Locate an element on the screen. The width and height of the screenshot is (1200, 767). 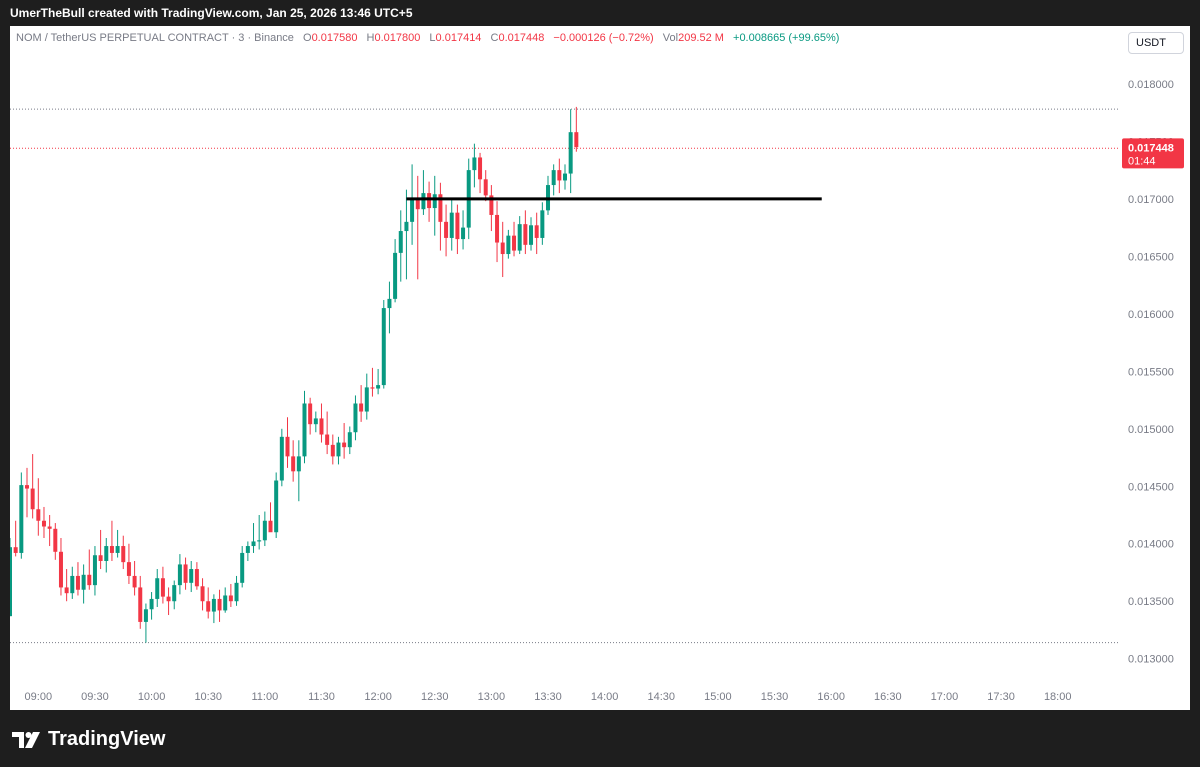
y-tick-label: 0.016000 is located at coordinates (1151, 315).